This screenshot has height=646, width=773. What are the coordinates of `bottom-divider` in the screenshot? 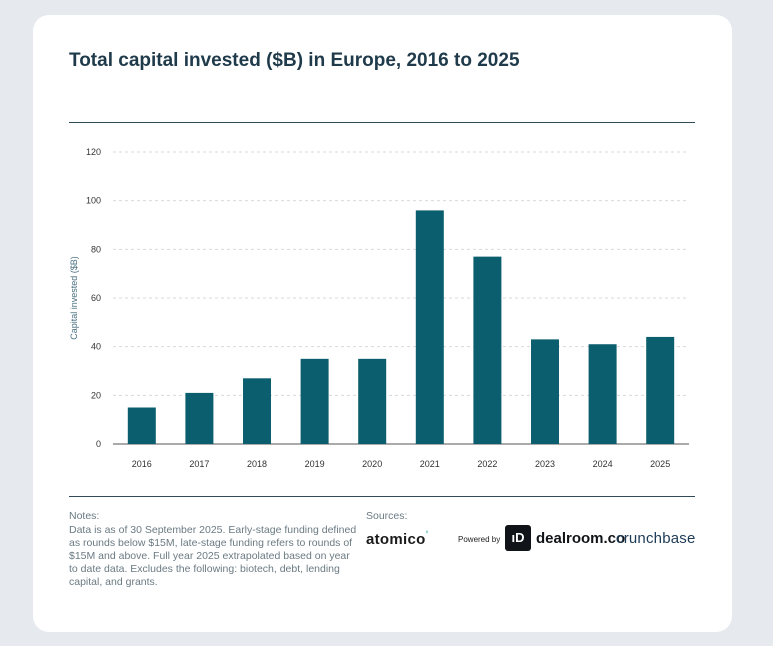 It's located at (382, 496).